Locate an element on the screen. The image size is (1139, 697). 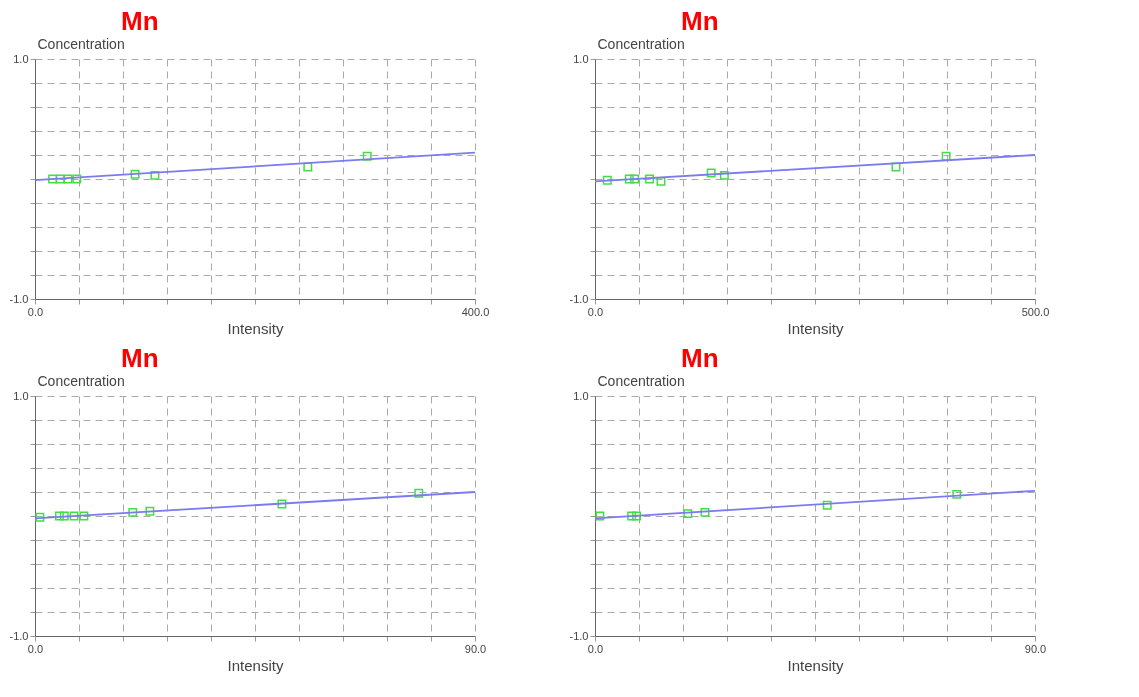
x-tick-label: 500.0 is located at coordinates (1035, 311).